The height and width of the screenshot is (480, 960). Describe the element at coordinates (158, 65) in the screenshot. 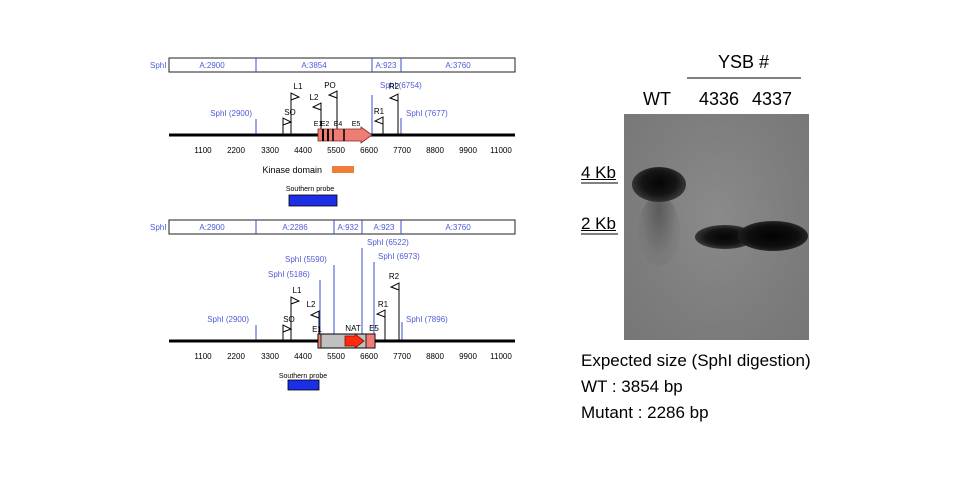

I see `wt-map-site-label: SphI` at that location.